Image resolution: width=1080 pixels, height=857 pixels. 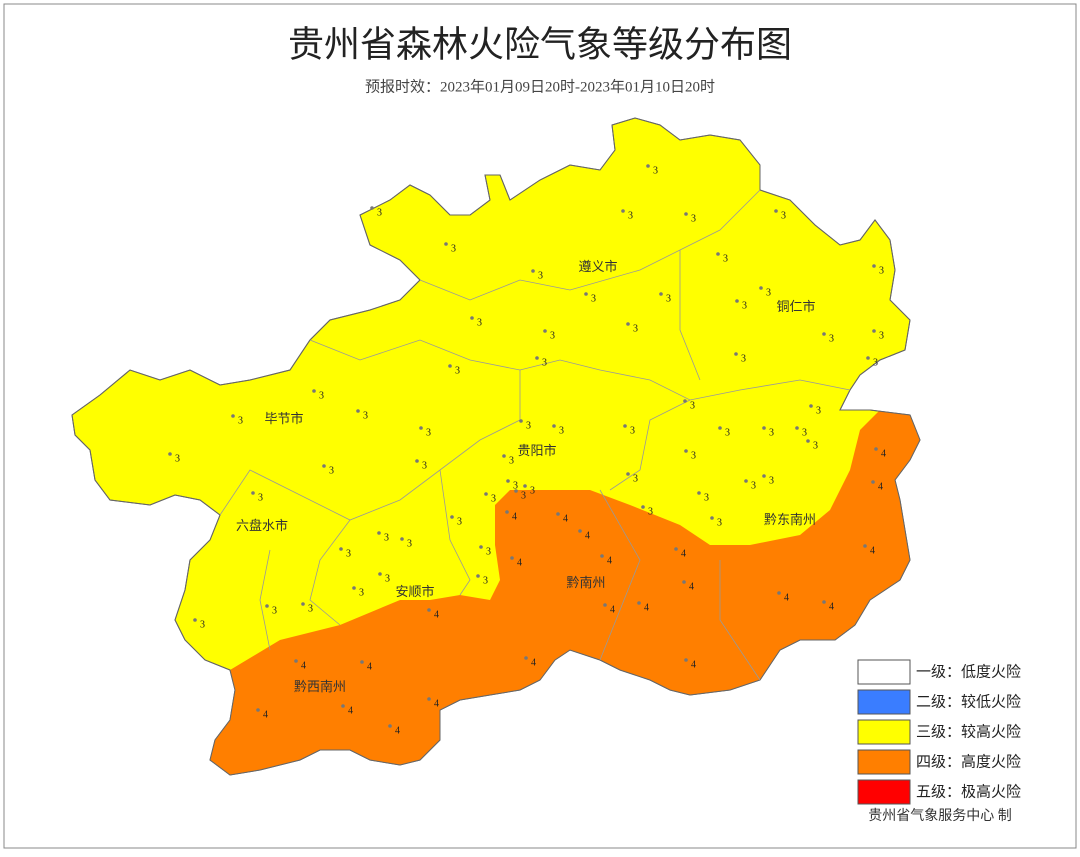 I want to click on legend-label: 五级：极高火险, so click(x=968, y=791).